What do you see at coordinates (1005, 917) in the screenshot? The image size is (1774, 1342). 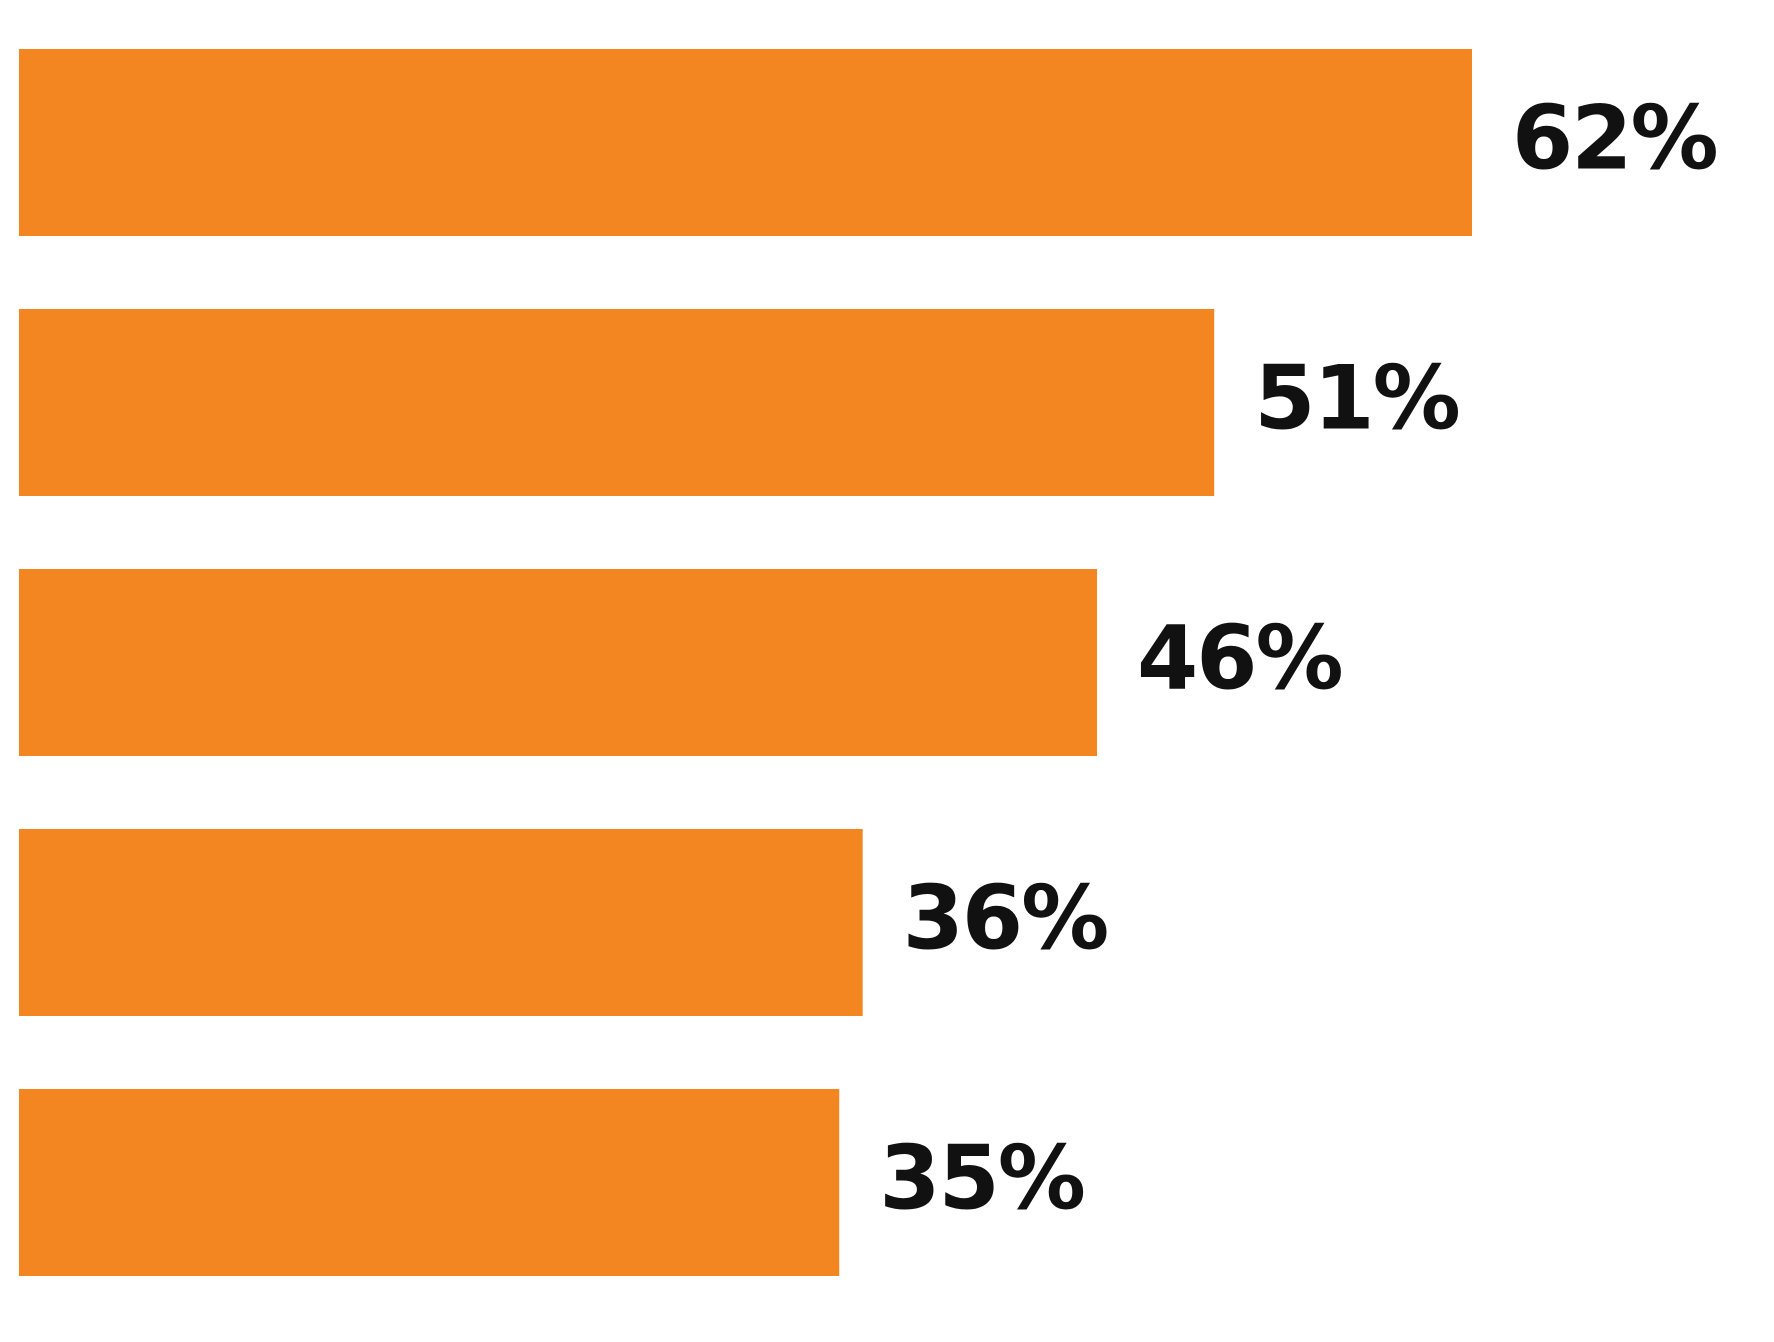 I see `value-label: 36%` at bounding box center [1005, 917].